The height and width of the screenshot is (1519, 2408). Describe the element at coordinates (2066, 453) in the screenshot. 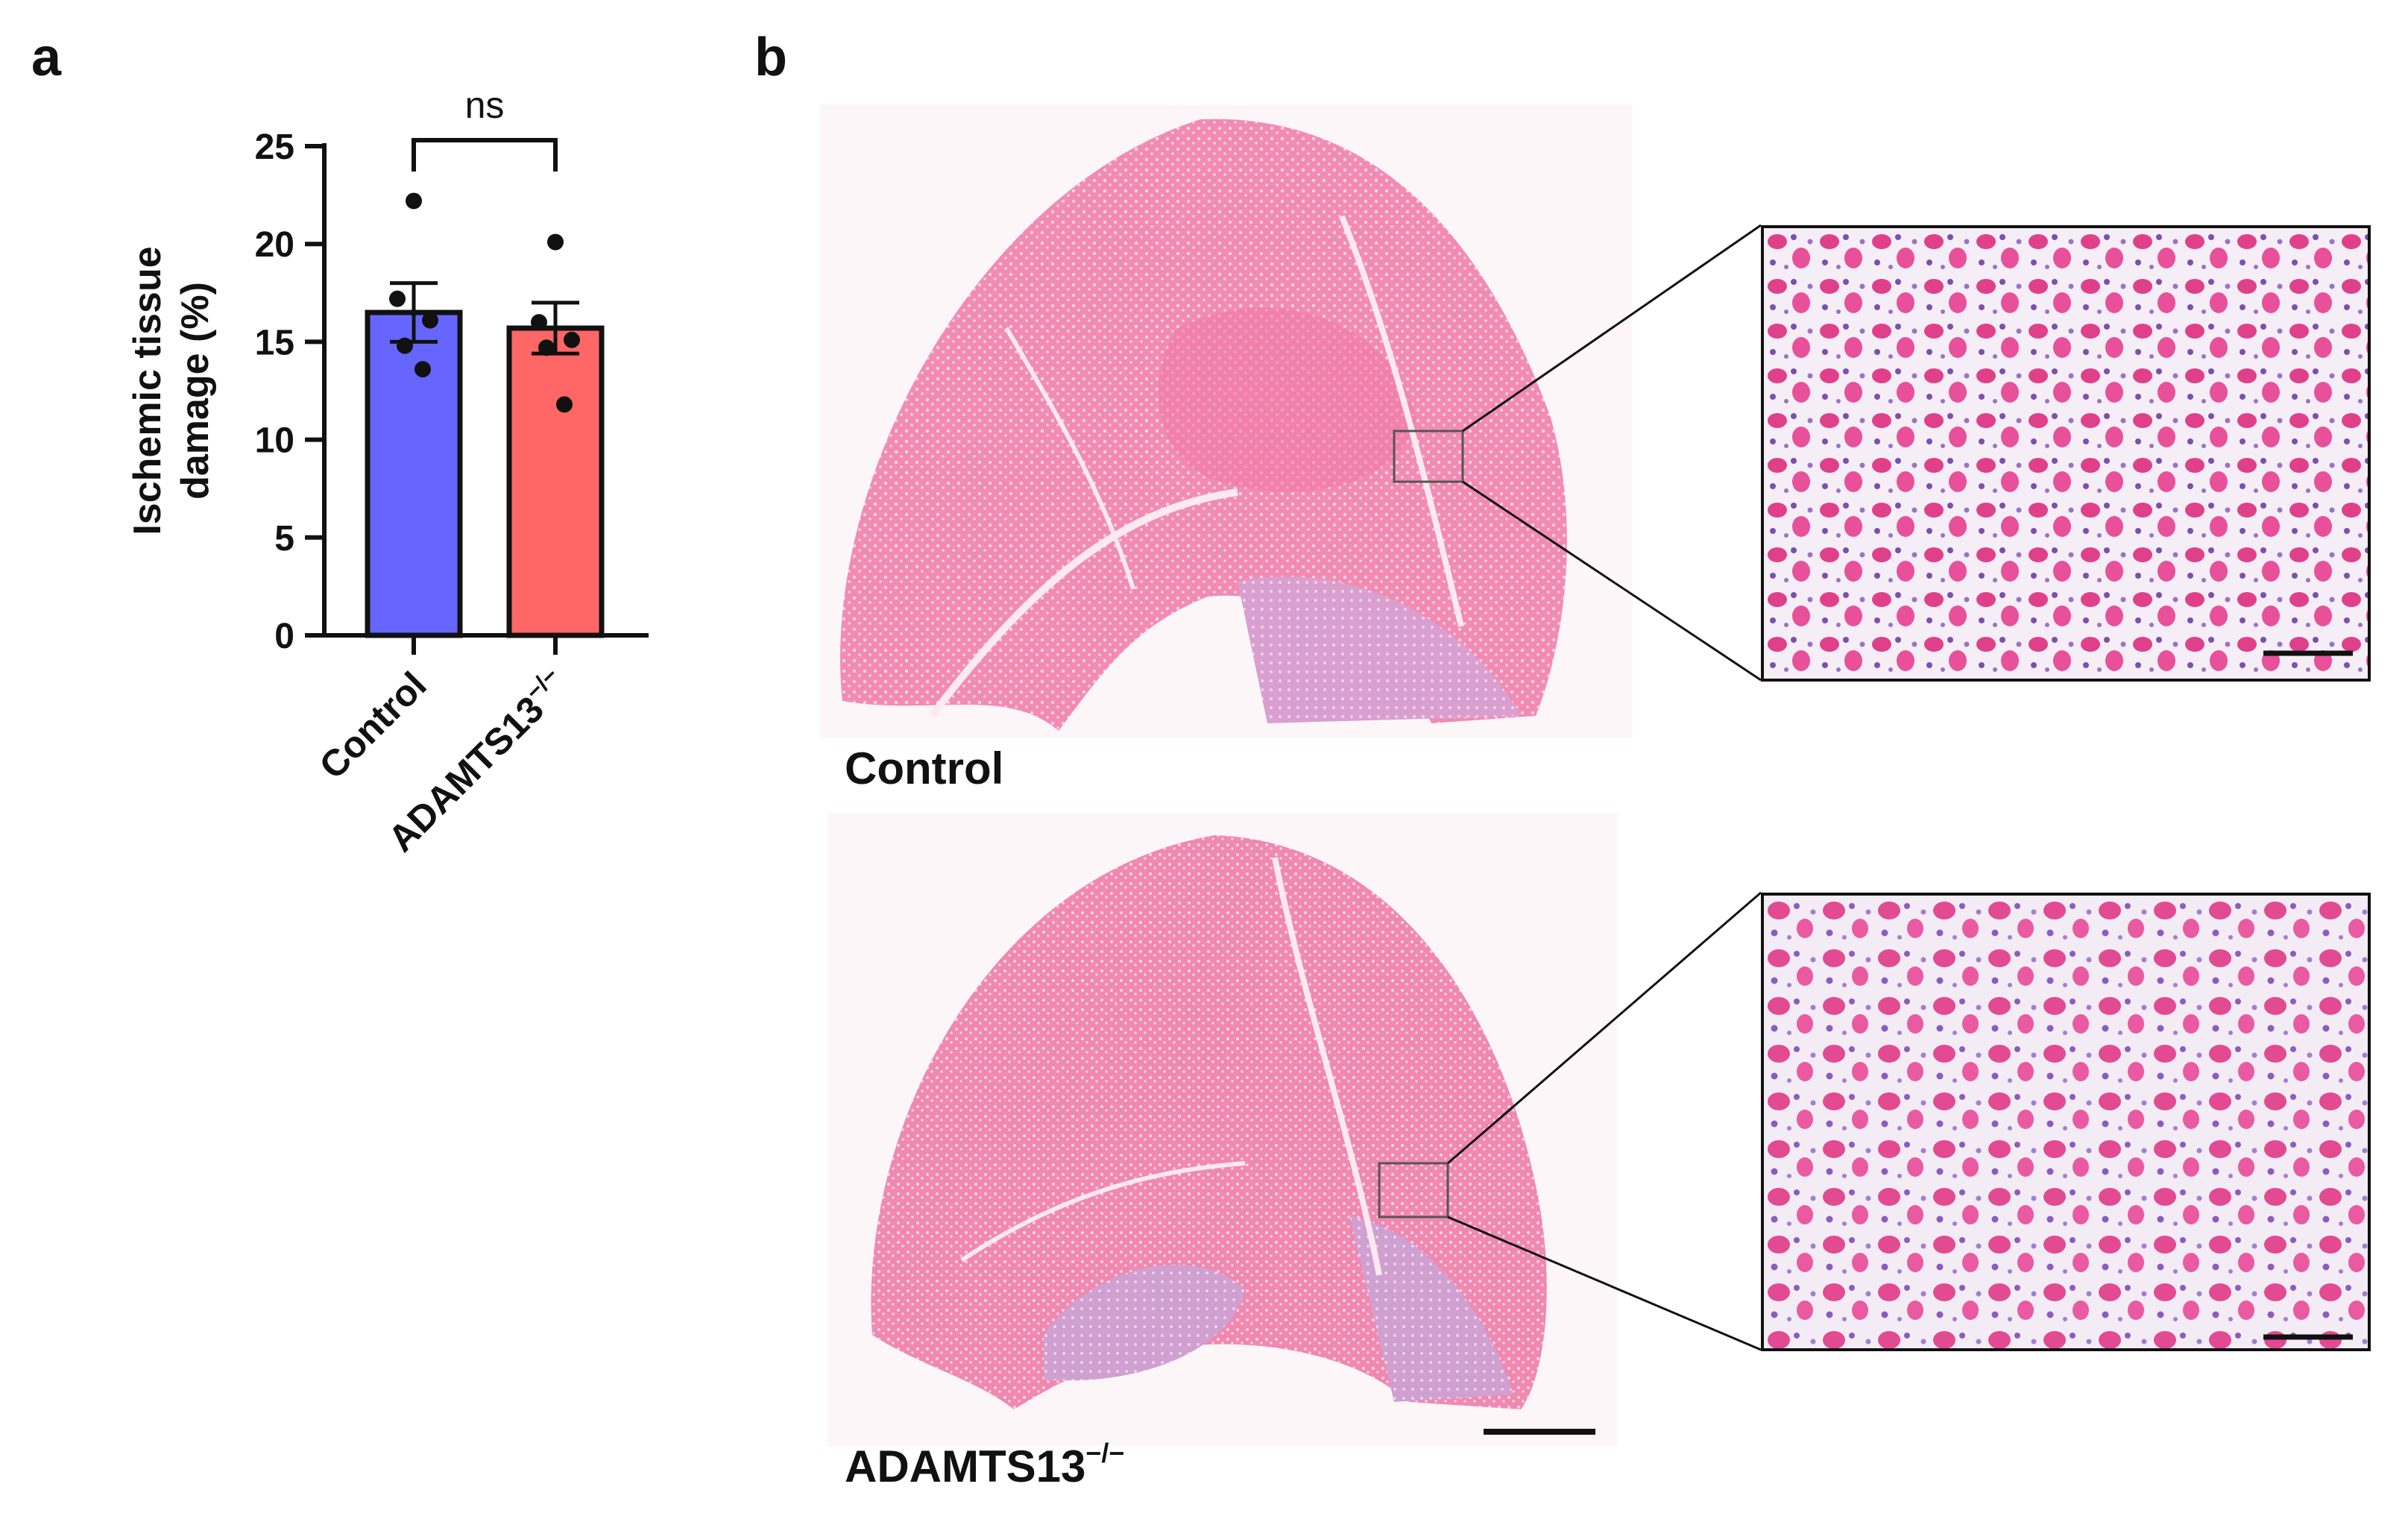

I see `control-inset-image` at that location.